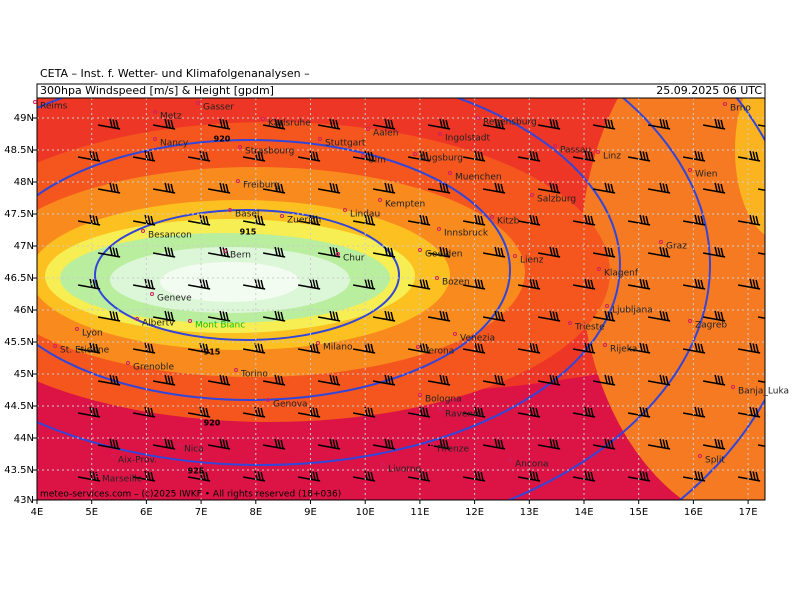 Image resolution: width=800 pixels, height=600 pixels. I want to click on city-label: Basel, so click(247, 215).